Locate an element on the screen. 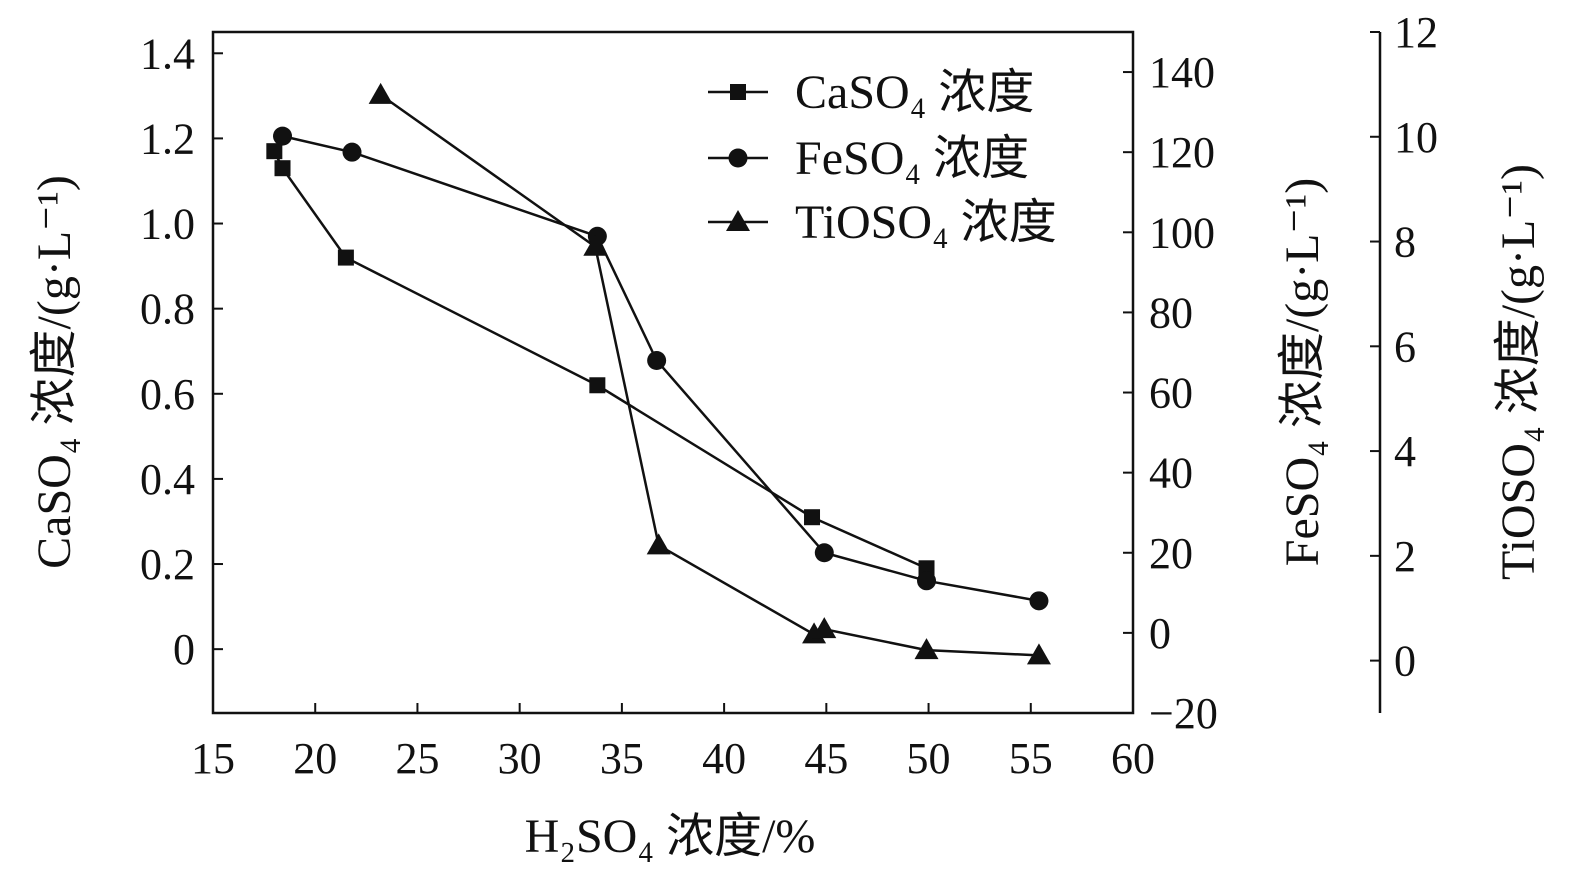  legend-label: TiOSO₄ 浓度 is located at coordinates (926, 222).